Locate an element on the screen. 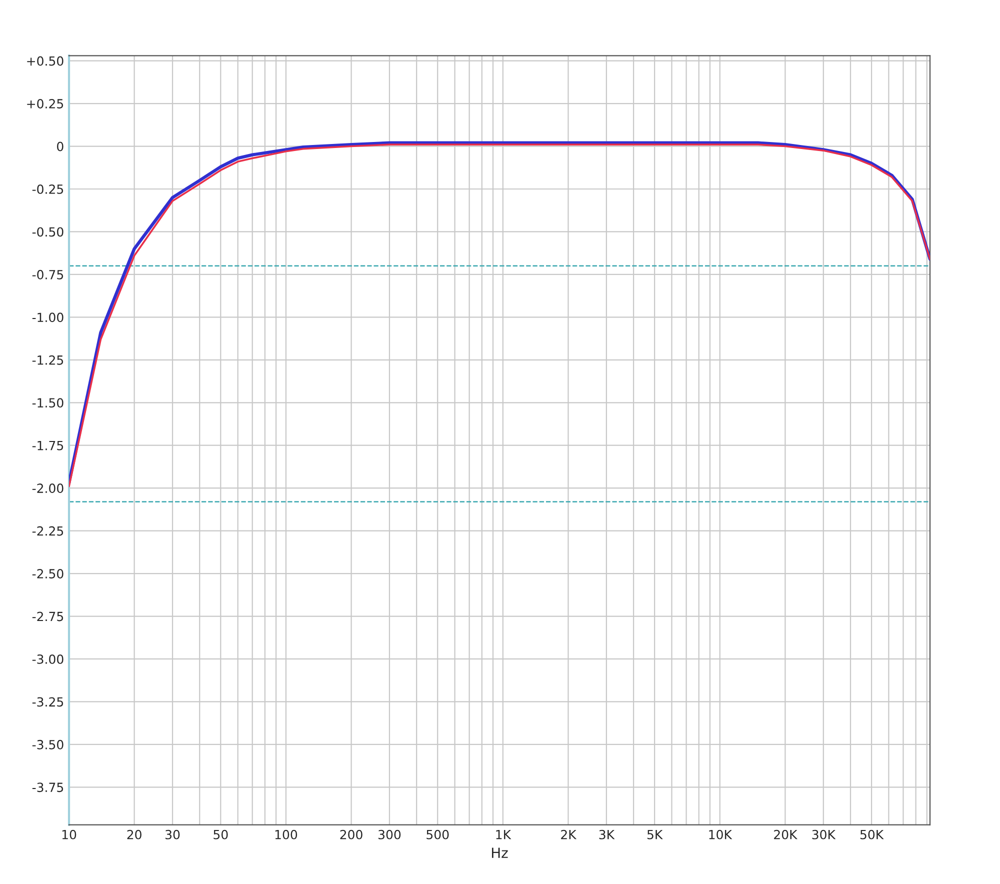  x-tick-label: 20 is located at coordinates (134, 835).